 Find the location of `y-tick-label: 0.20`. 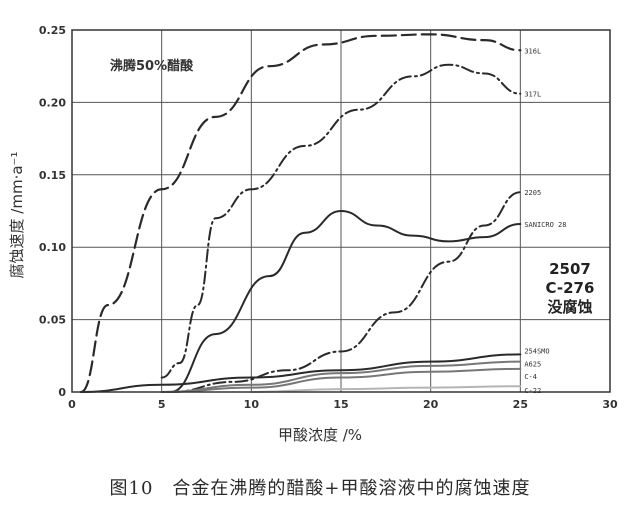

y-tick-label: 0.20 is located at coordinates (52, 102).